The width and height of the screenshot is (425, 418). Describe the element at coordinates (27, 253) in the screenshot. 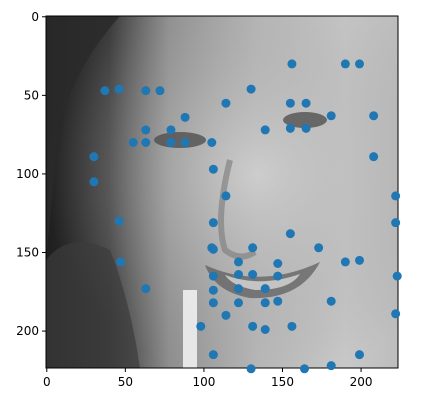

I see `y-tick-label: 150` at that location.